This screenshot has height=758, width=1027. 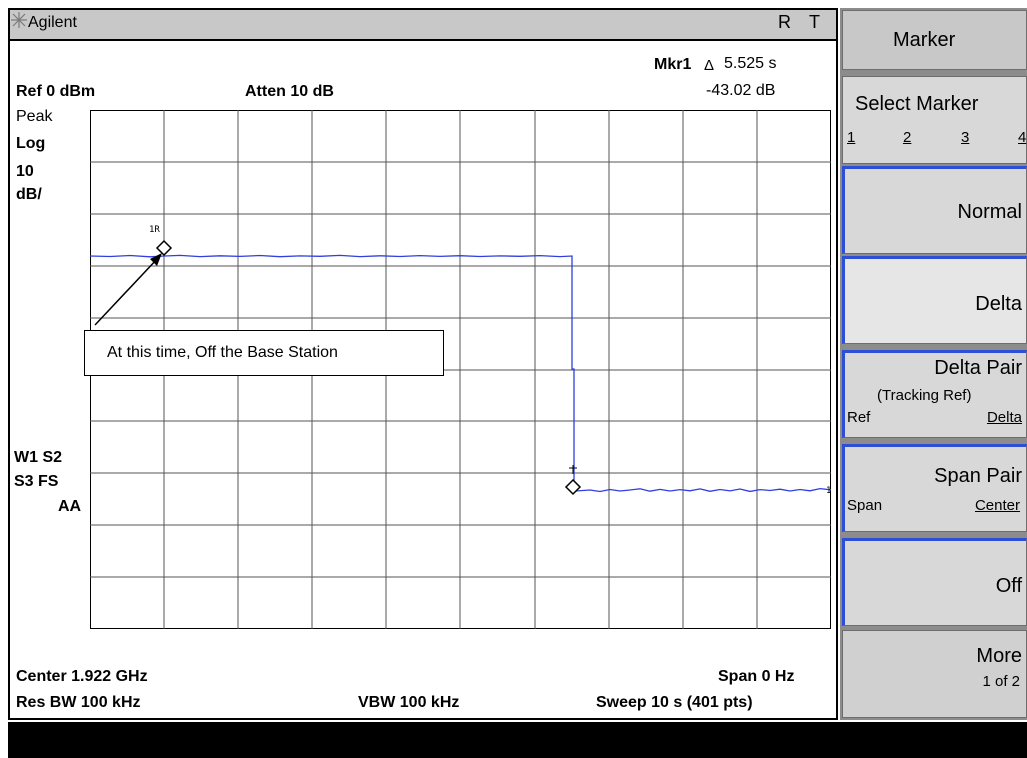 I want to click on marker-option-2: 2, so click(x=907, y=137).